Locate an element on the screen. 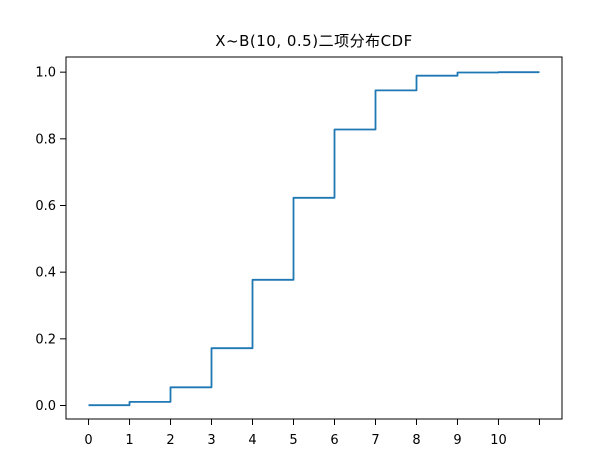 The image size is (613, 468). y-tick-label: 0.0 is located at coordinates (45, 406).